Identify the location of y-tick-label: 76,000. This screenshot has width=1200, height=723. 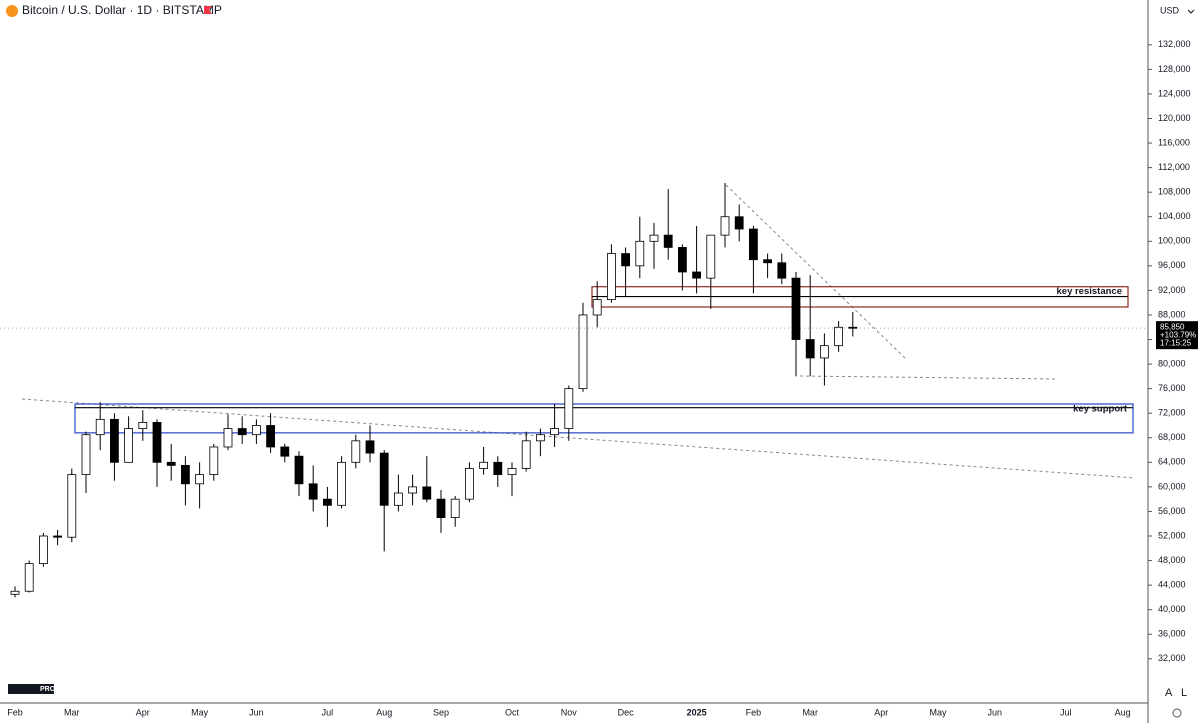
(1172, 388).